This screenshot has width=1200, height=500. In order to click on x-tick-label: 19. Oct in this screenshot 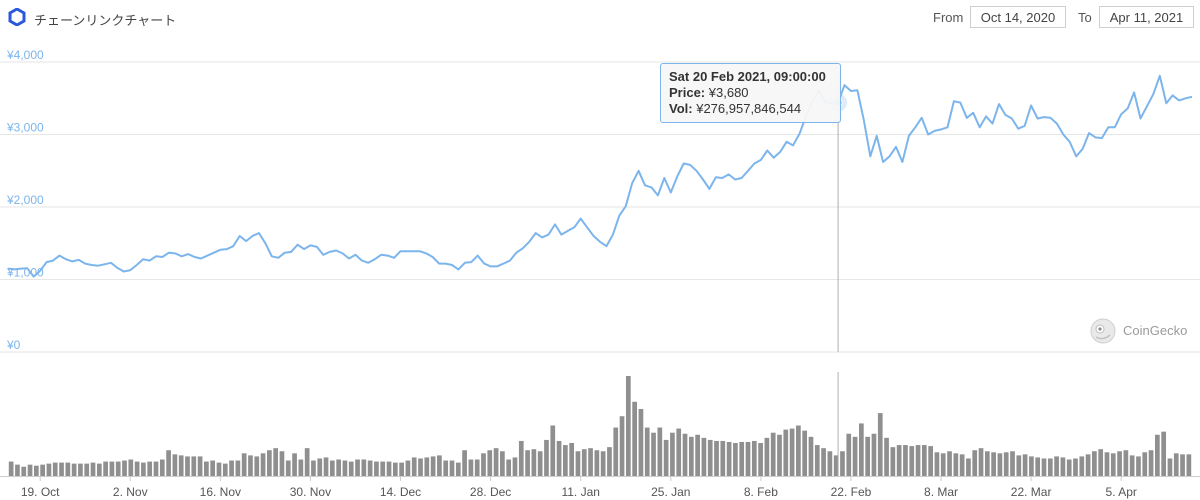, I will do `click(40, 492)`.